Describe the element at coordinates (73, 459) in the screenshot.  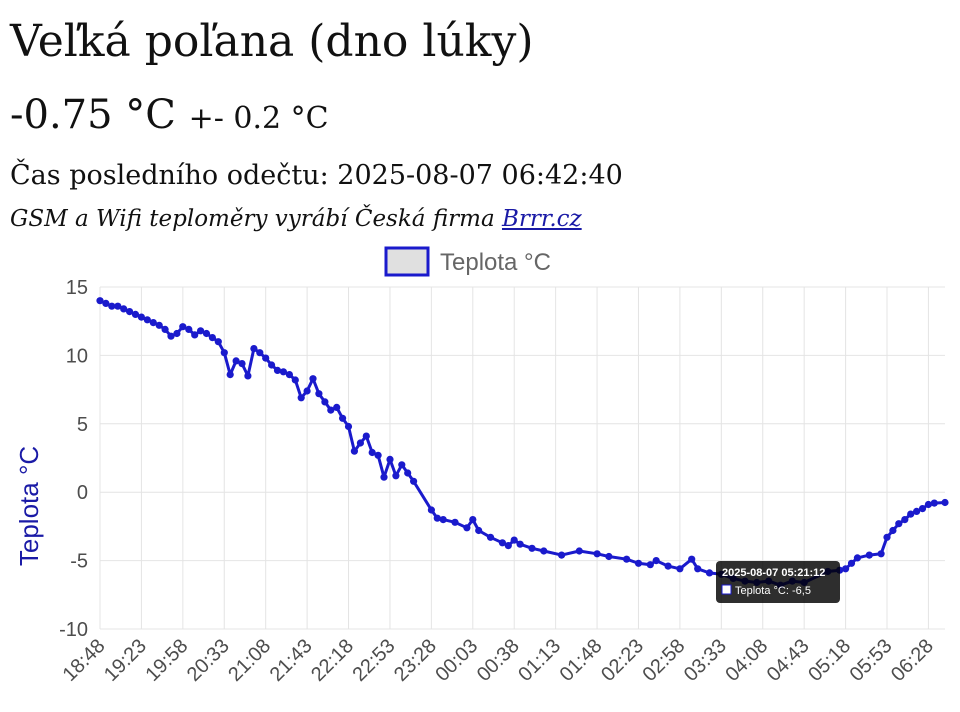
I see `y-tick-labels: 15 10 5 0 -5 -10` at that location.